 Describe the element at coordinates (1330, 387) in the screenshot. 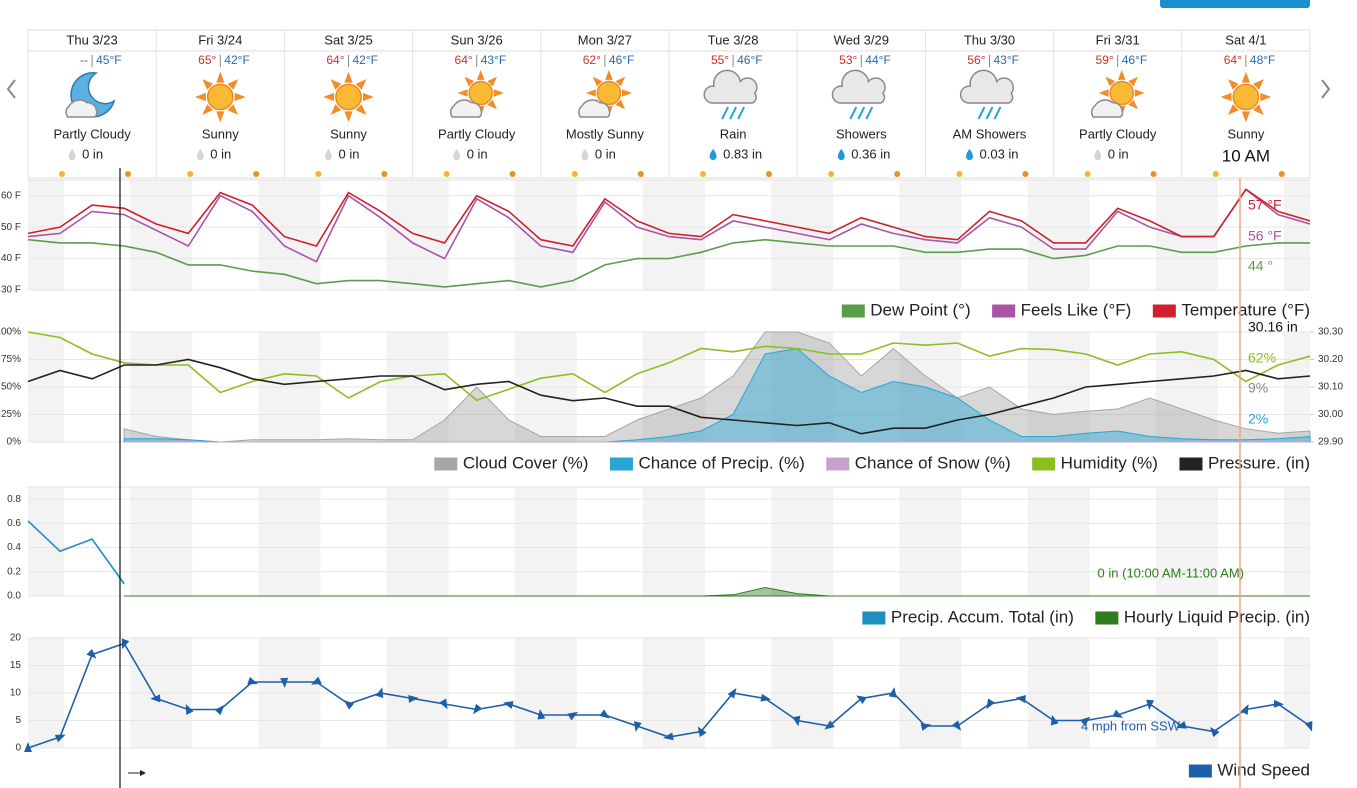

I see `tick-label: 30.10` at that location.